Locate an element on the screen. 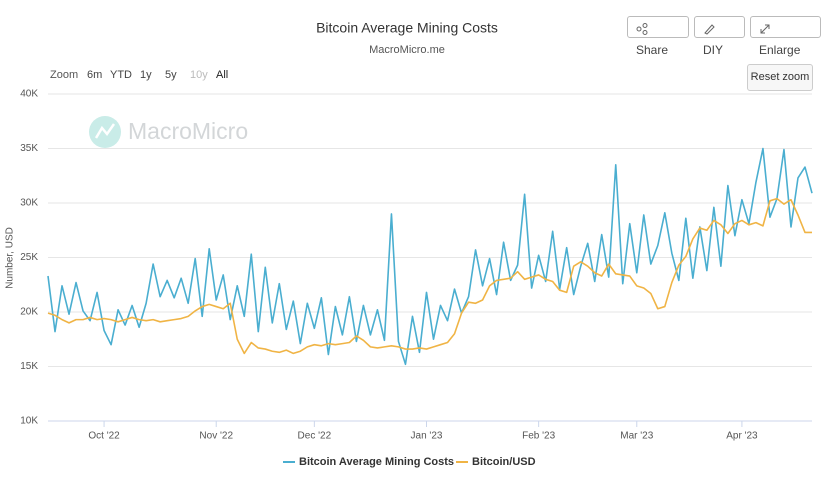 The image size is (835, 486). y-tick-label: 25K is located at coordinates (29, 257).